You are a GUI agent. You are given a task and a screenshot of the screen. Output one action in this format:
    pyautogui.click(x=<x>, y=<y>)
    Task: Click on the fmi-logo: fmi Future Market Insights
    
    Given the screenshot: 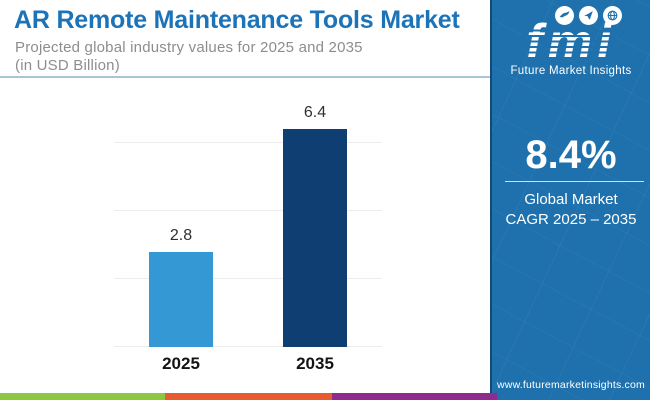 What is the action you would take?
    pyautogui.click(x=571, y=41)
    